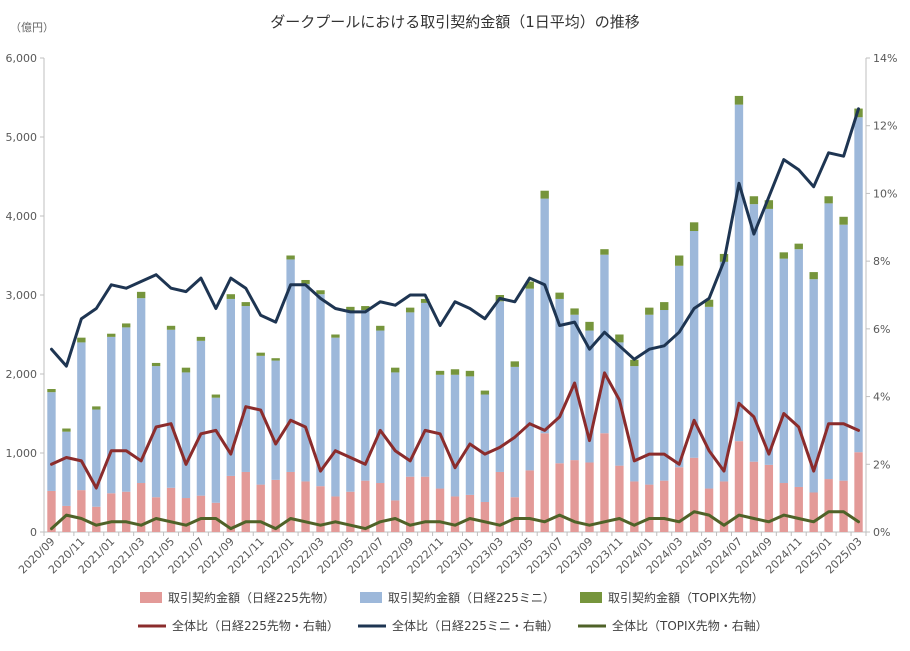  Describe the element at coordinates (251, 597) in the screenshot. I see `legend-label: 取引契約金額（日経225先物）` at that location.